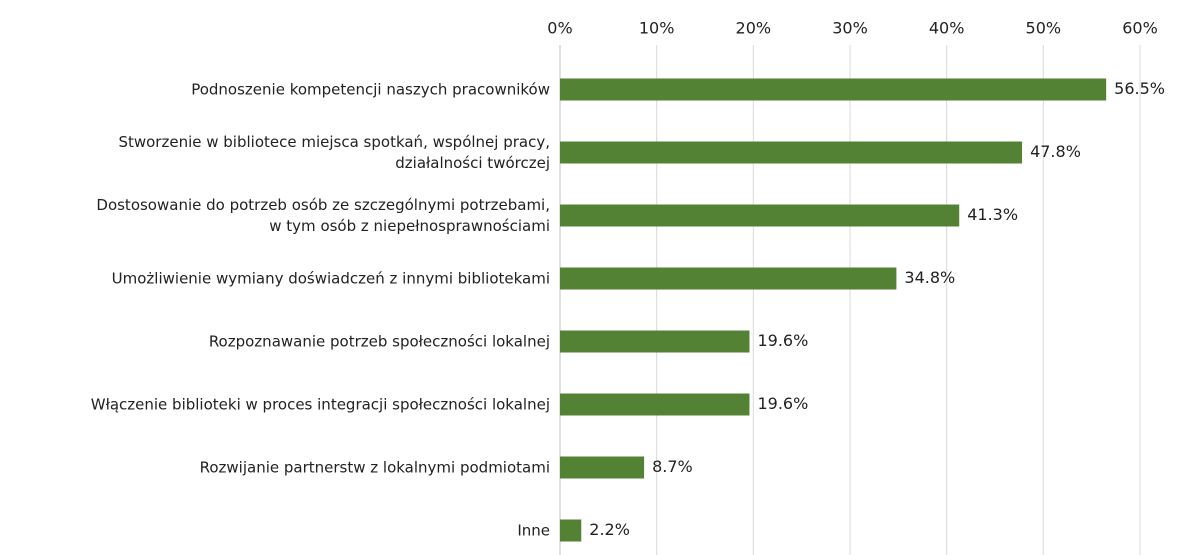  I want to click on x-tick-label: 40%, so click(947, 28).